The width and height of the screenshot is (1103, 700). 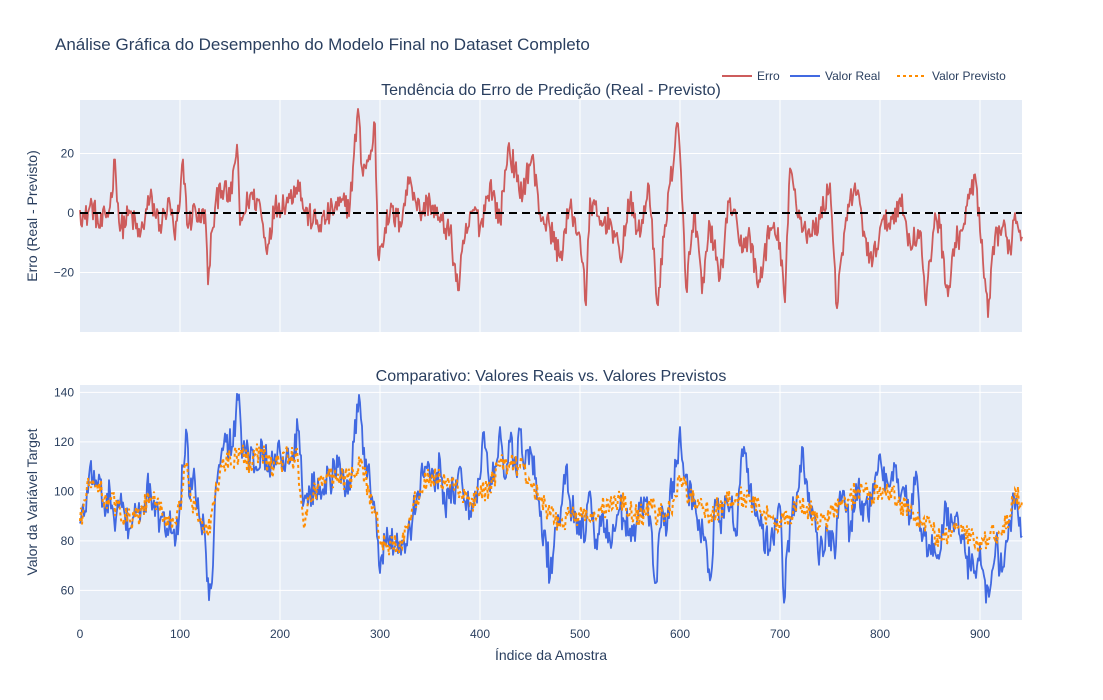 I want to click on legend-item: Erro, so click(x=751, y=76).